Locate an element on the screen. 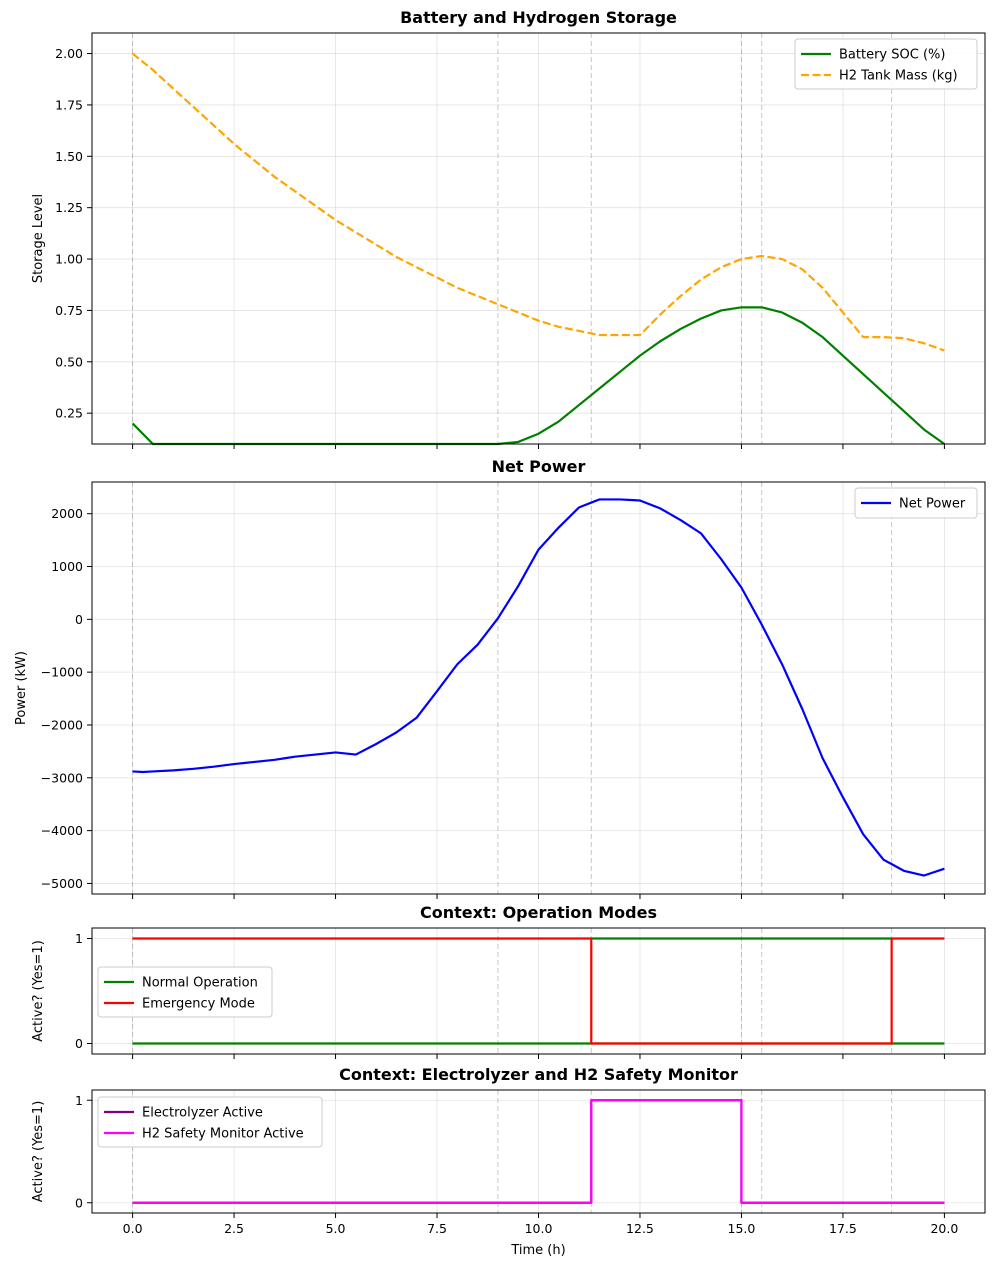 Image resolution: width=1000 pixels, height=1263 pixels. legend: Battery SOC (%) H2 Tank Mass (kg) is located at coordinates (886, 64).